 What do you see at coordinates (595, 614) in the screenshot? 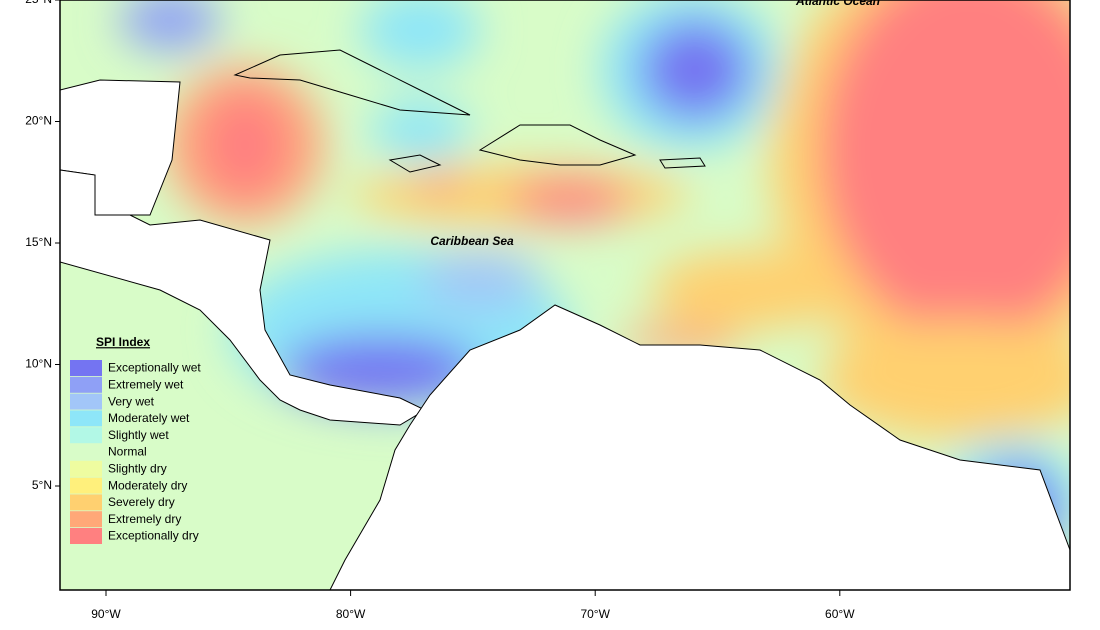
I see `lon-label: 70°W` at bounding box center [595, 614].